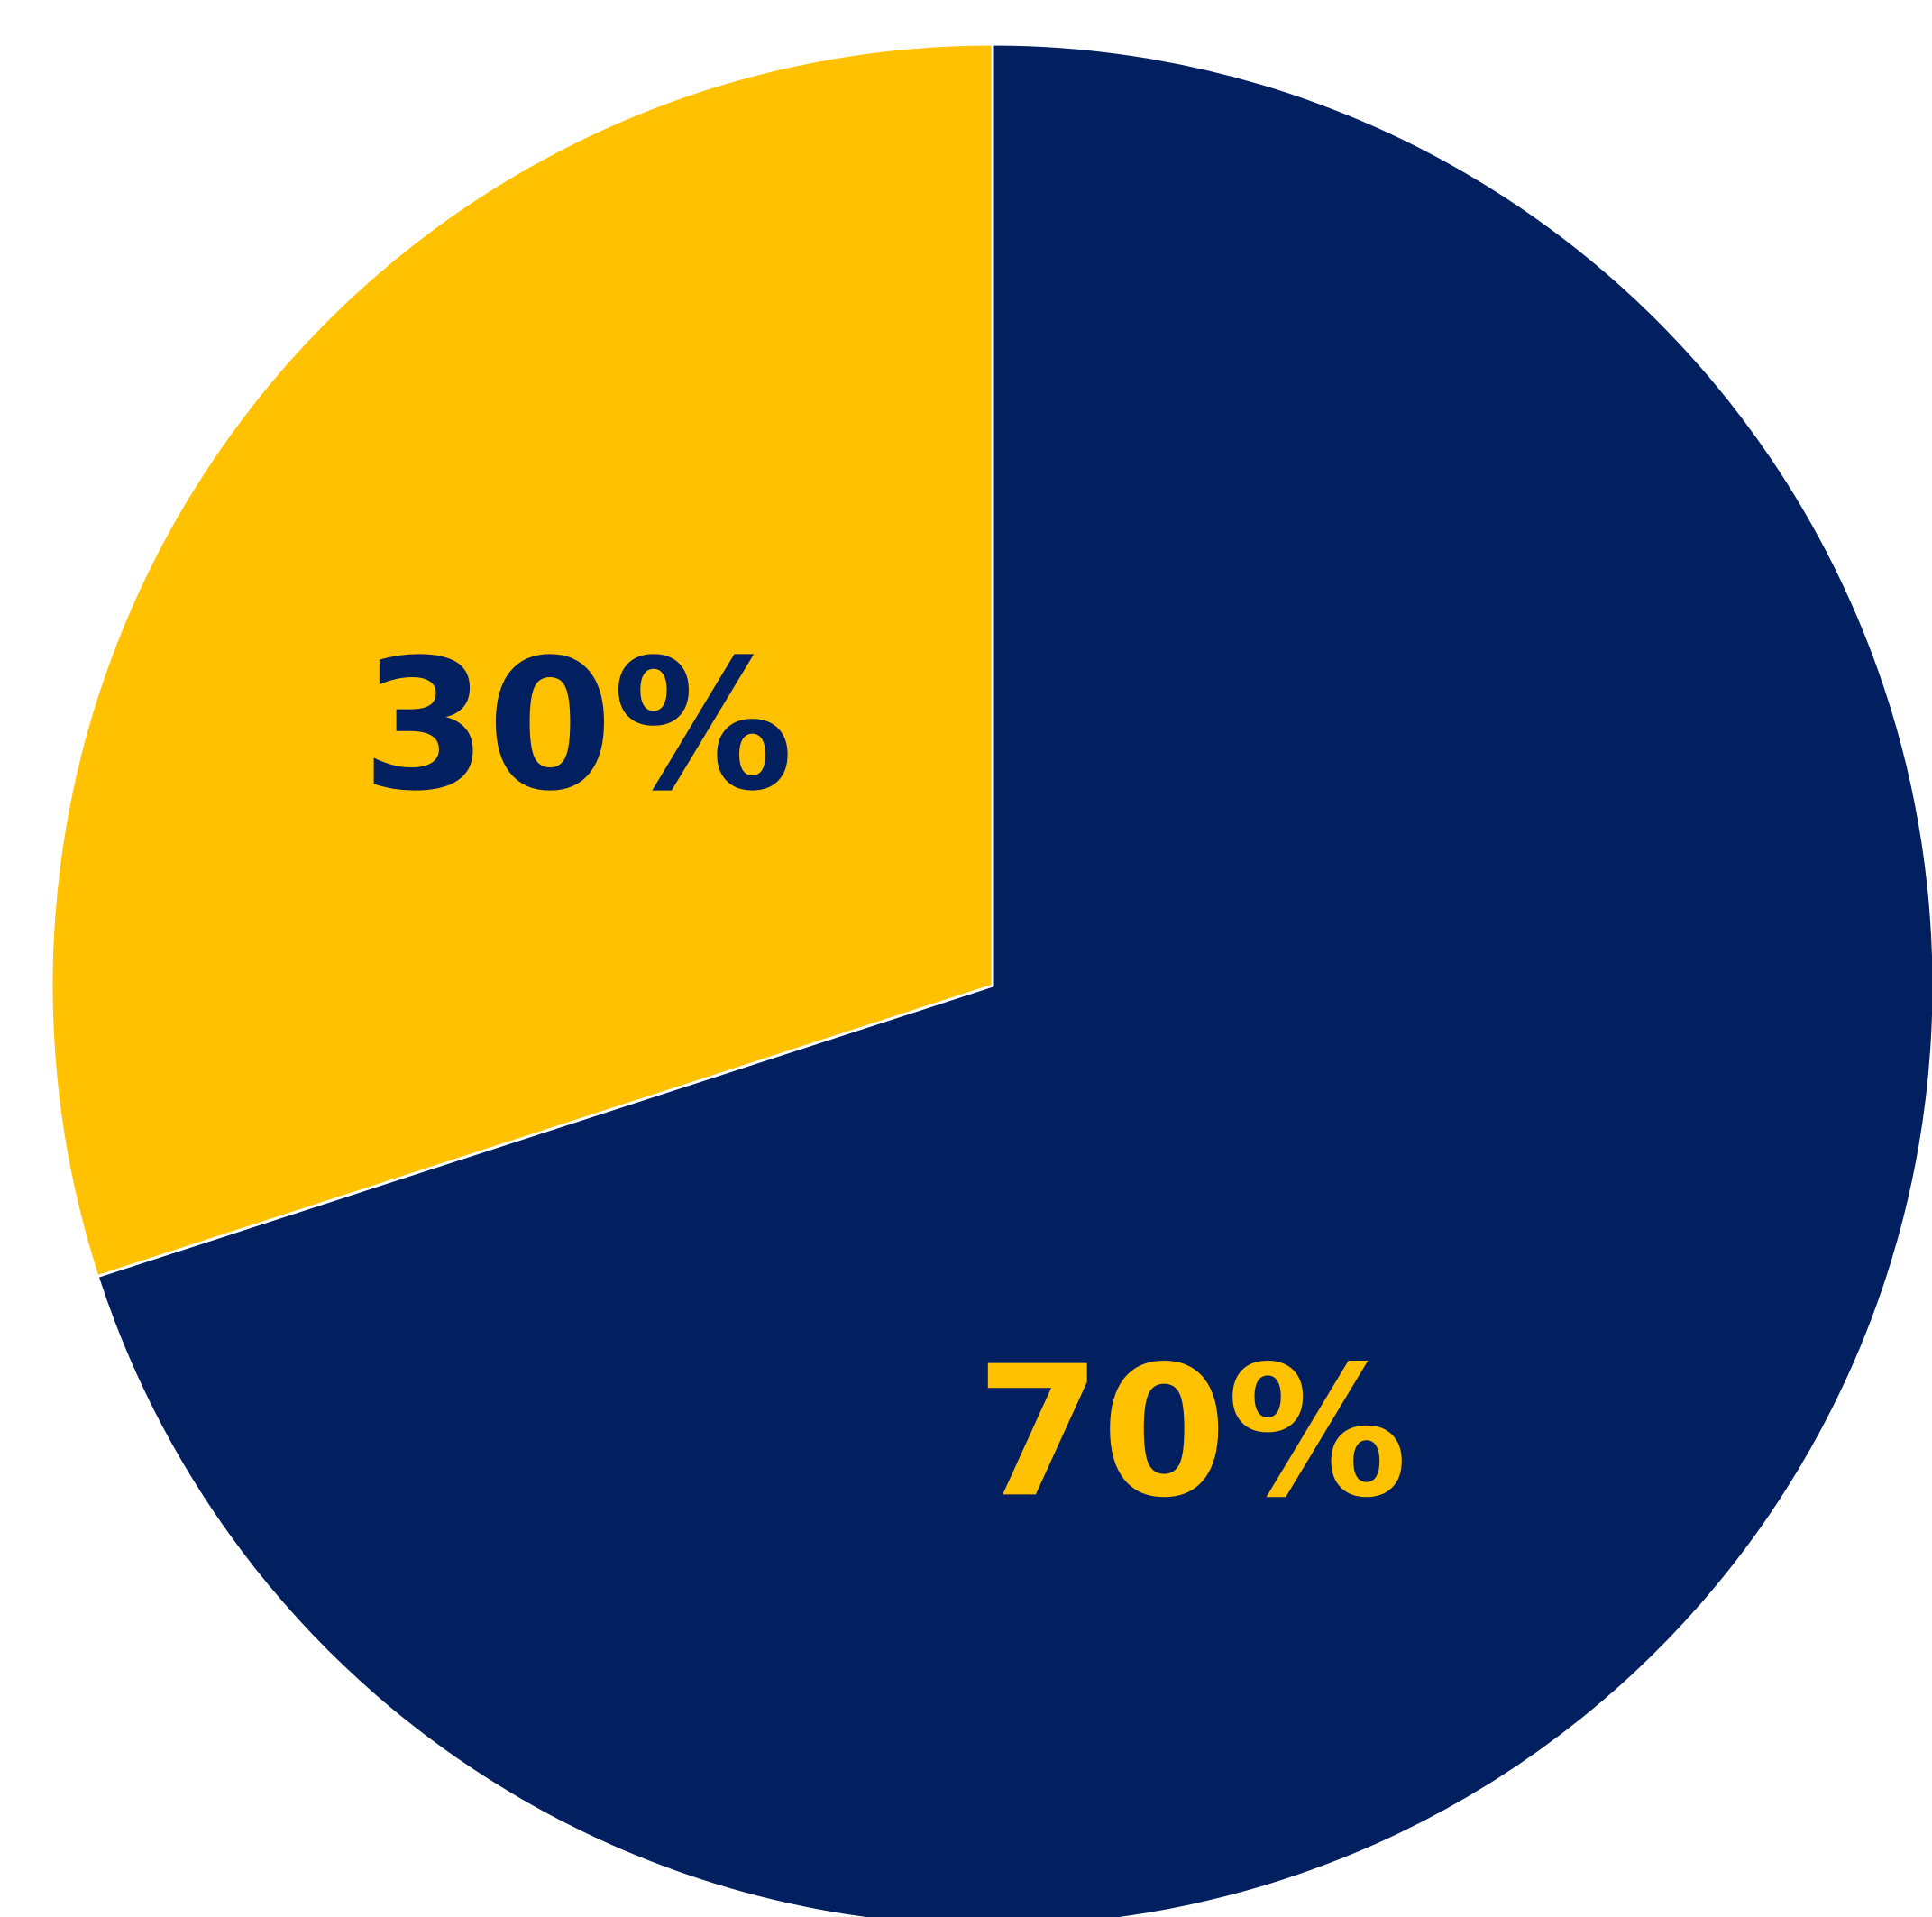 This screenshot has width=1932, height=1917. What do you see at coordinates (1191, 1432) in the screenshot?
I see `pie-label-70: 70%` at bounding box center [1191, 1432].